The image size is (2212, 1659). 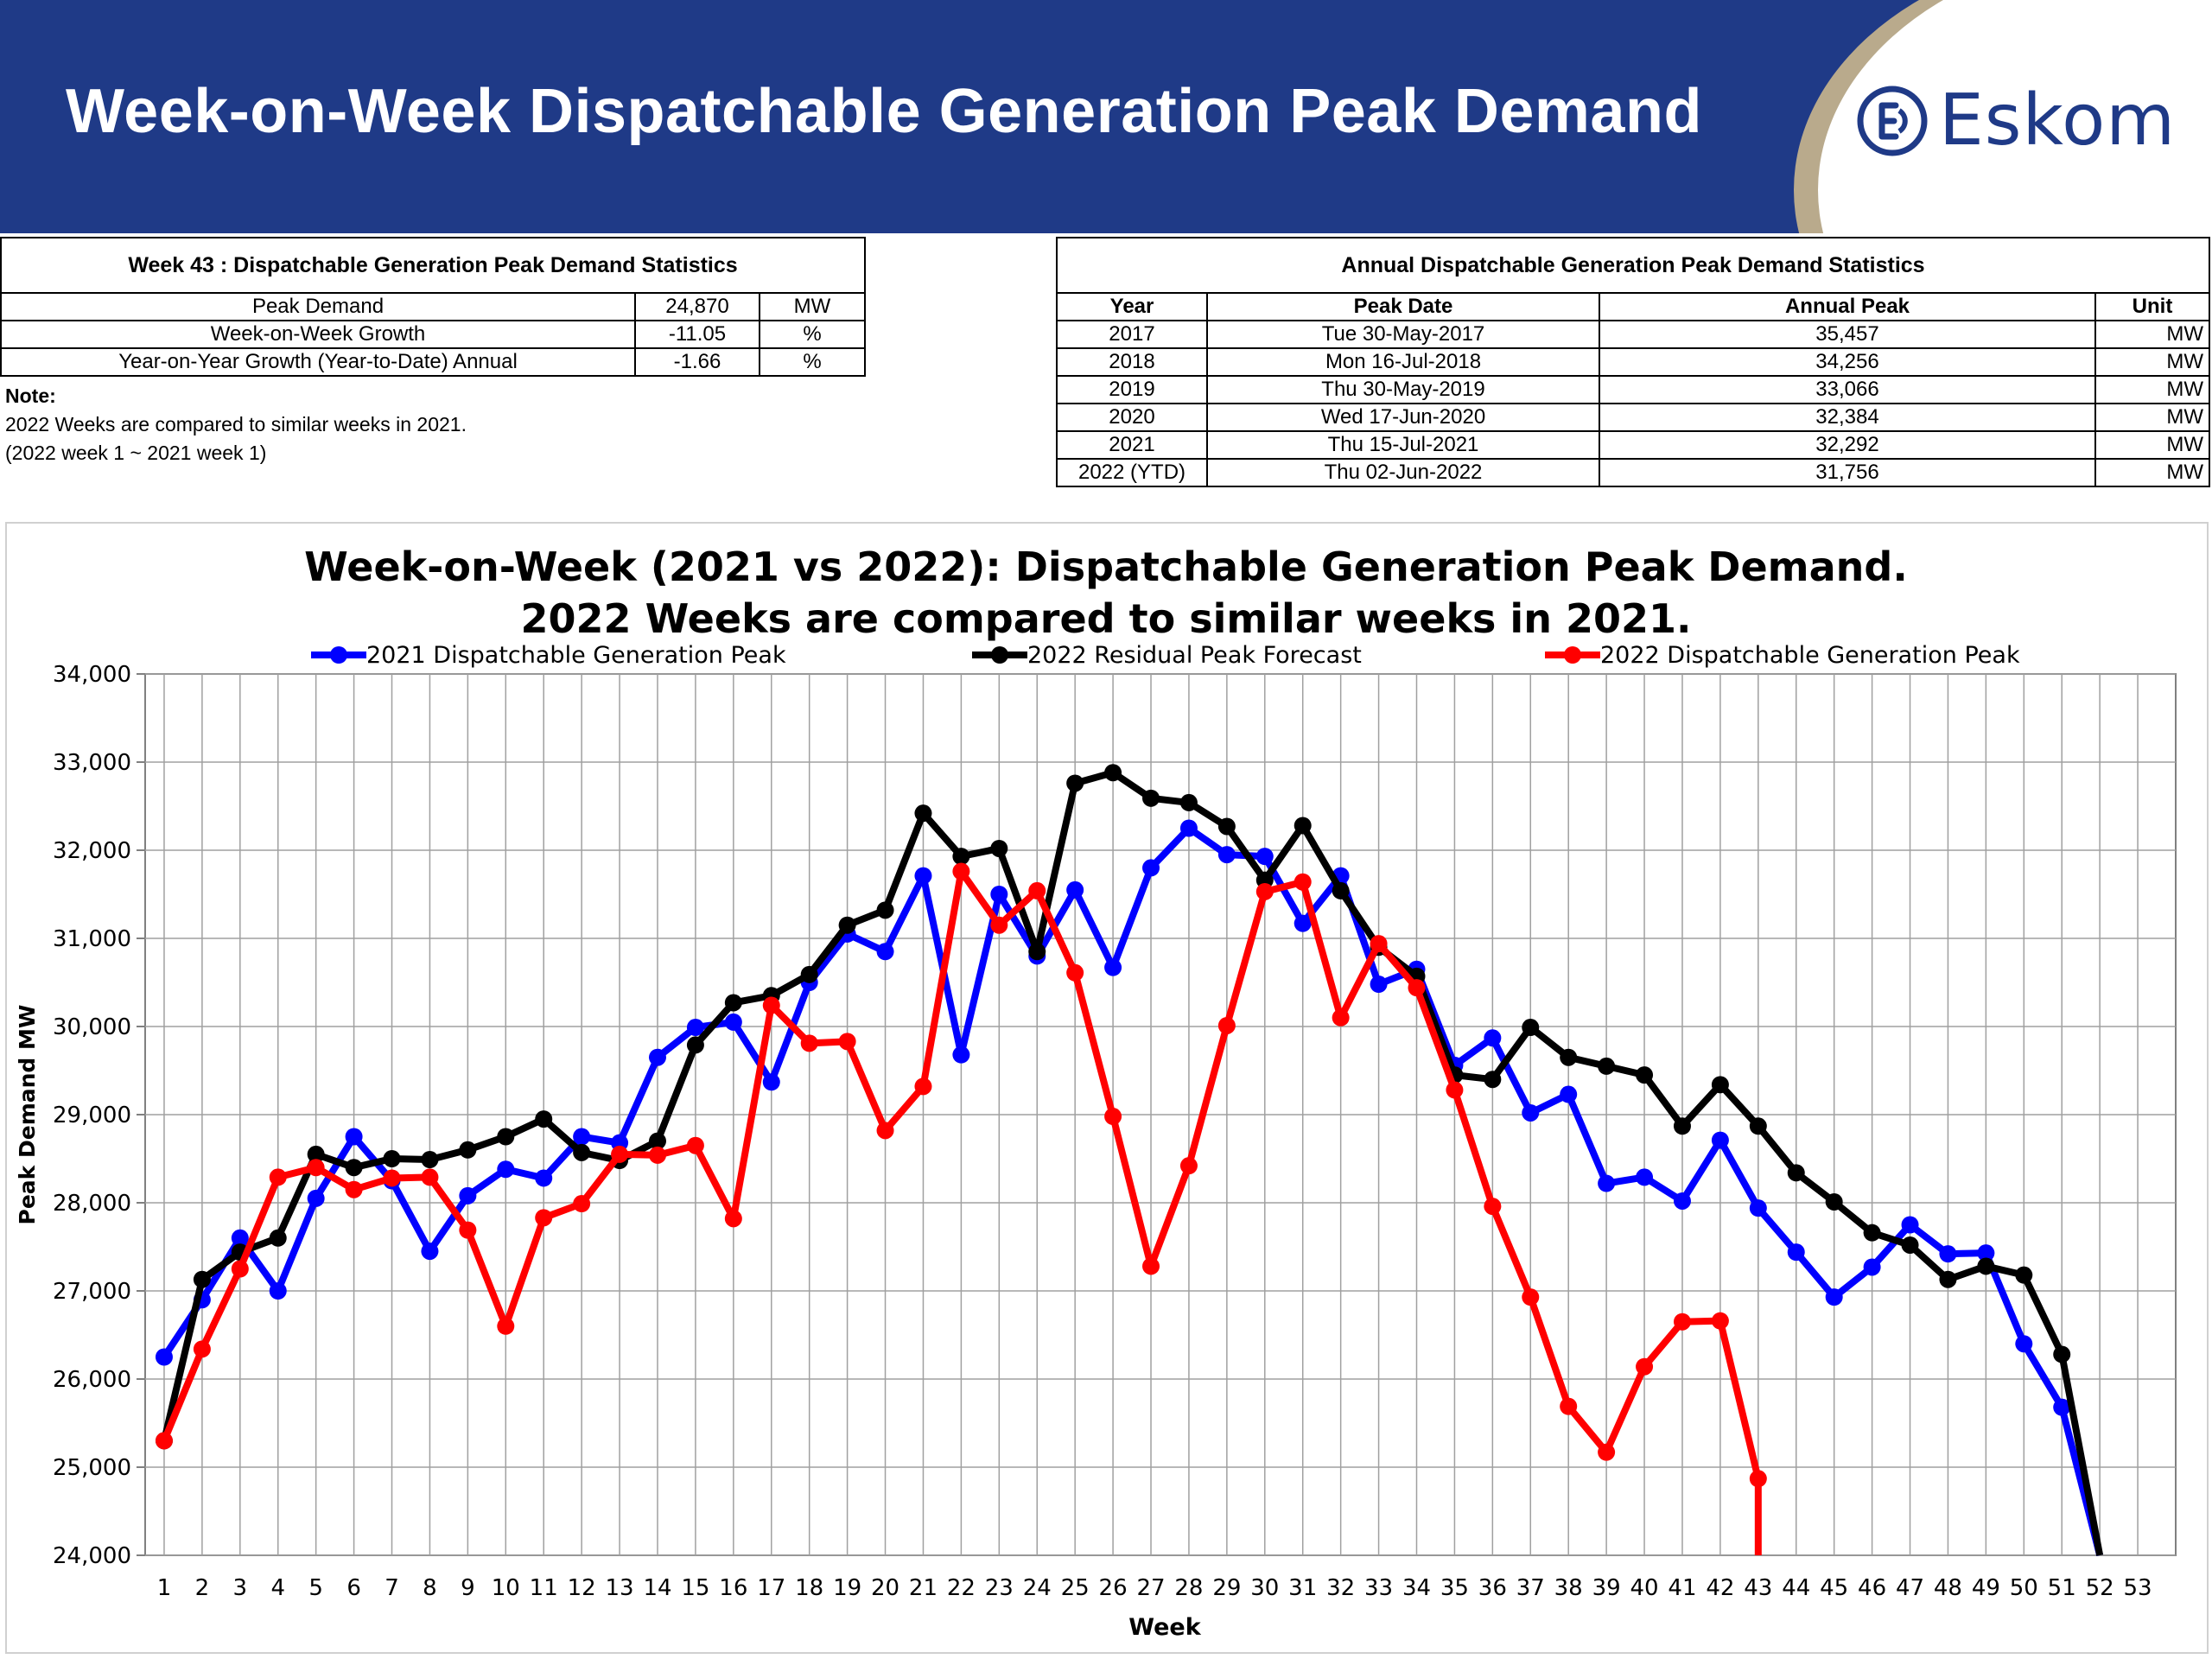 I want to click on stat-value: 24,870, so click(x=697, y=306).